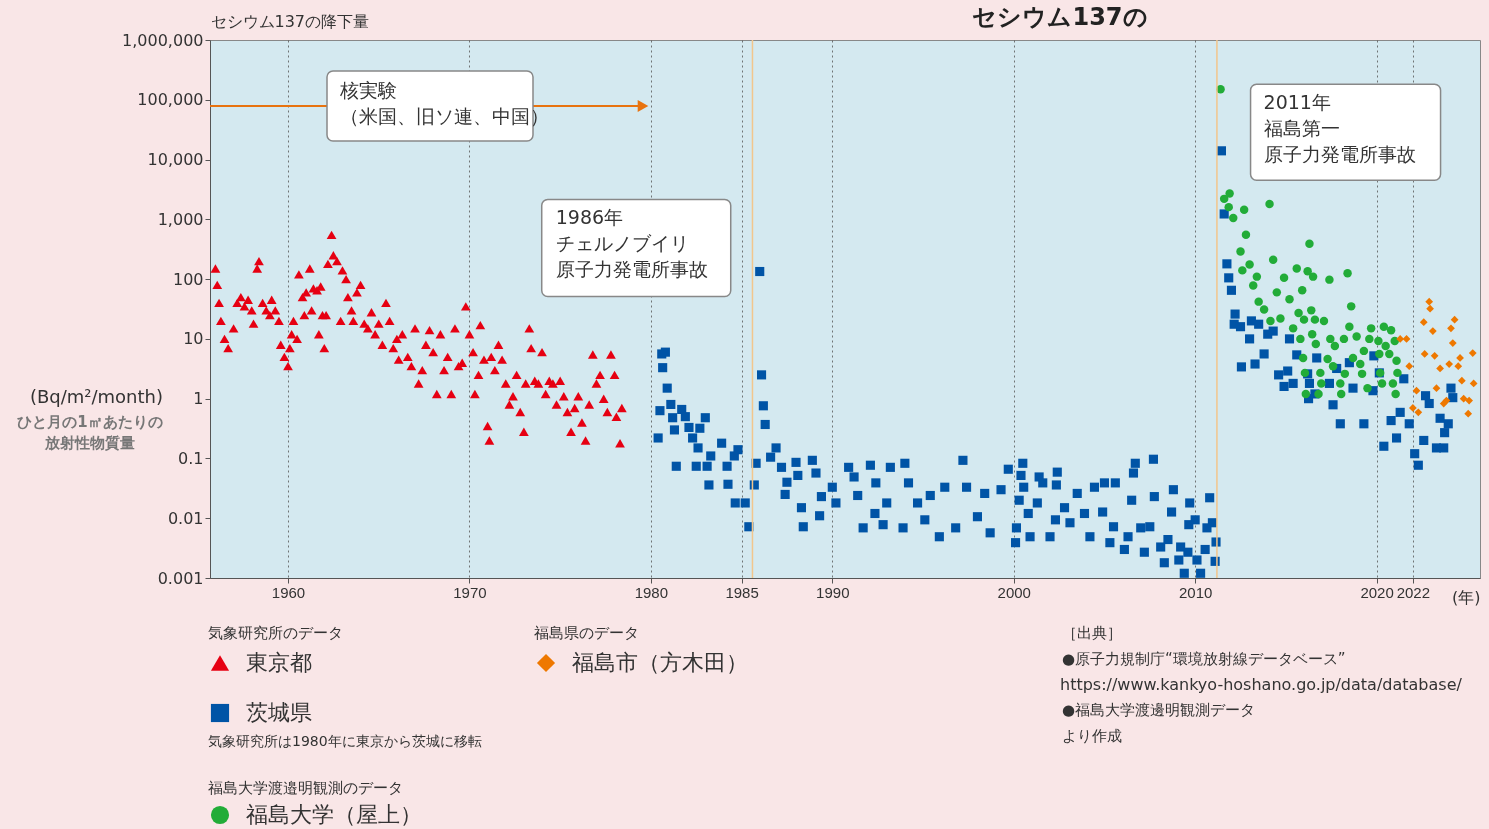  What do you see at coordinates (170, 100) in the screenshot?
I see `y-tick-label: 100,000` at bounding box center [170, 100].